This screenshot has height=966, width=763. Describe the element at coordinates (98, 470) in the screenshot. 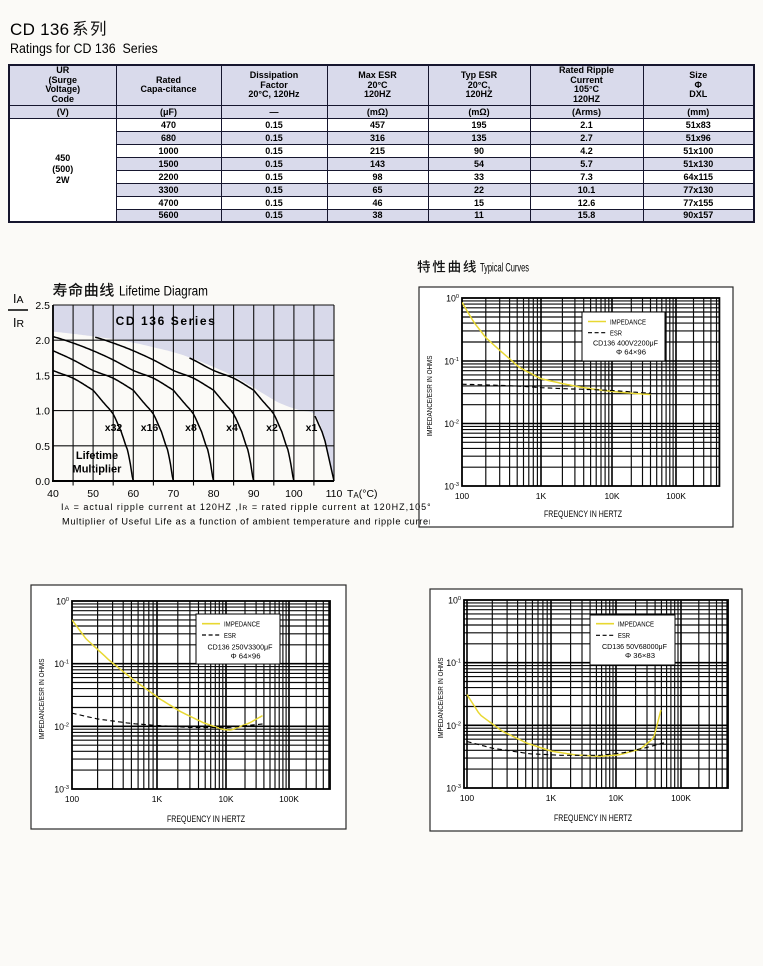

I see `svg-text: Multiplier` at that location.